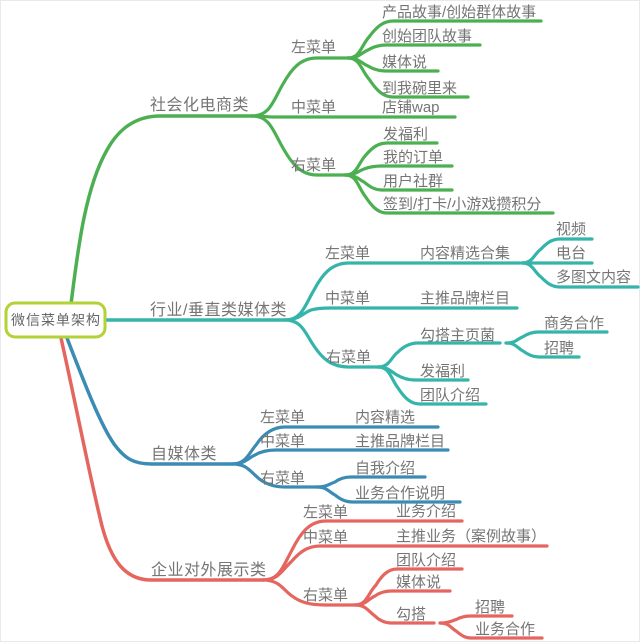 This screenshot has height=642, width=640. What do you see at coordinates (401, 314) in the screenshot?
I see `connector-b2-middle-menu` at bounding box center [401, 314].